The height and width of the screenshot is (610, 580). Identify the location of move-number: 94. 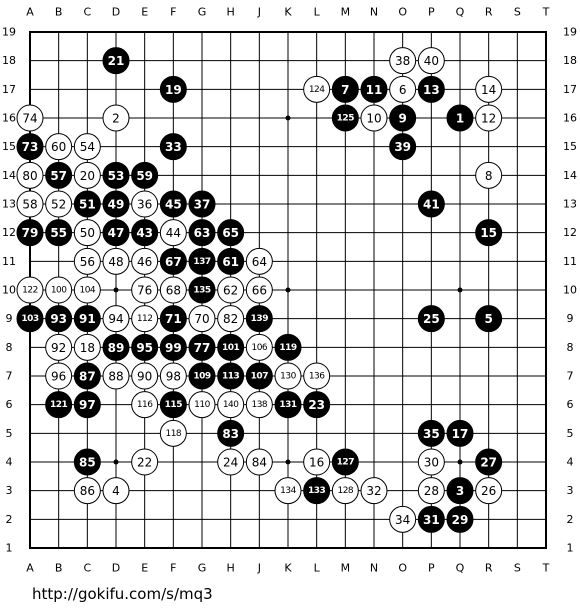
(115, 319).